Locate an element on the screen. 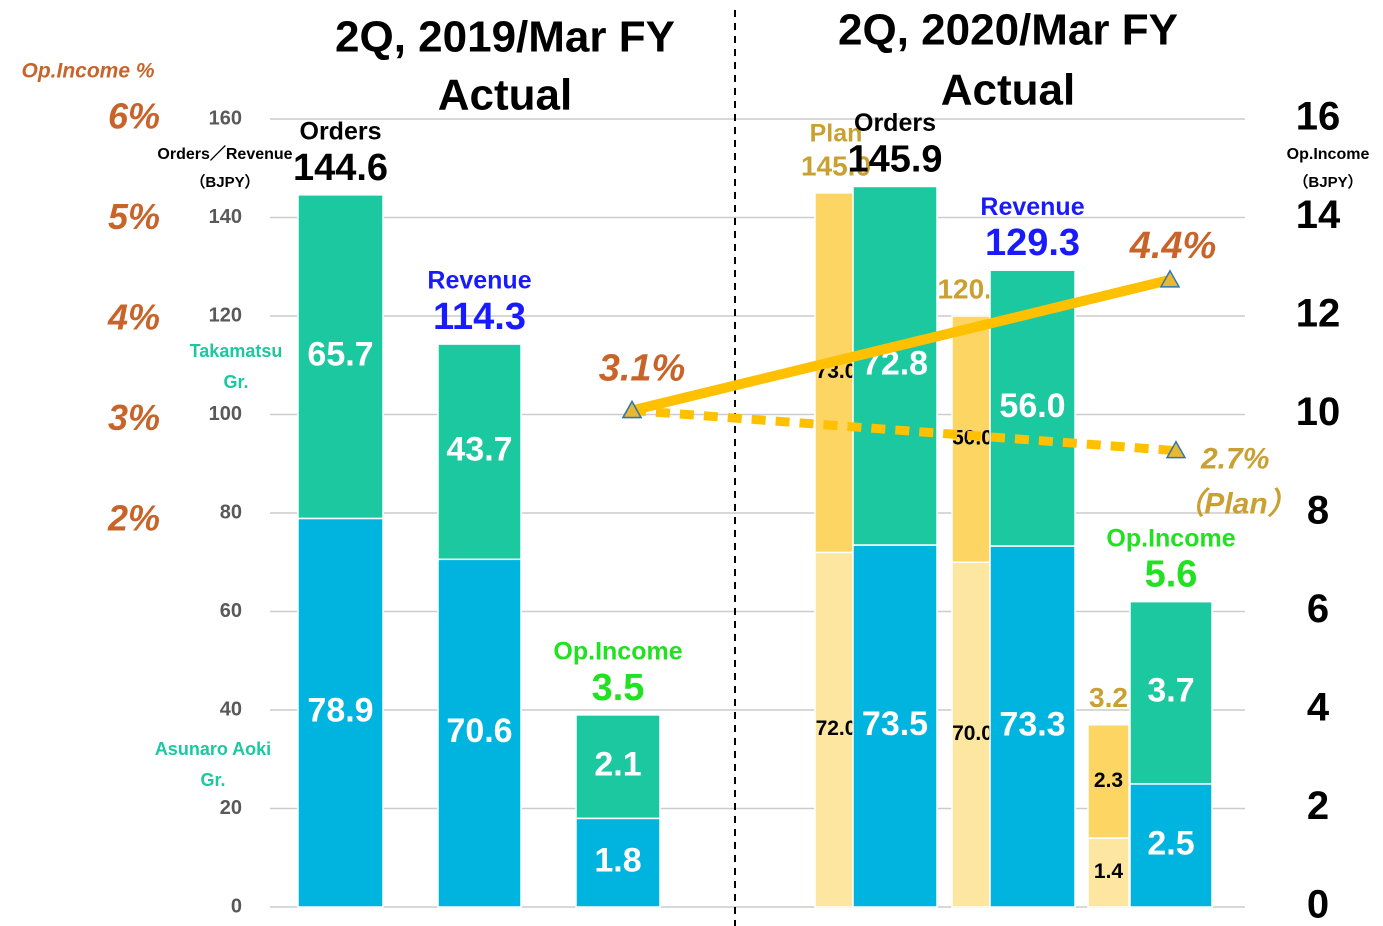  total-label: 145.0 is located at coordinates (836, 165).